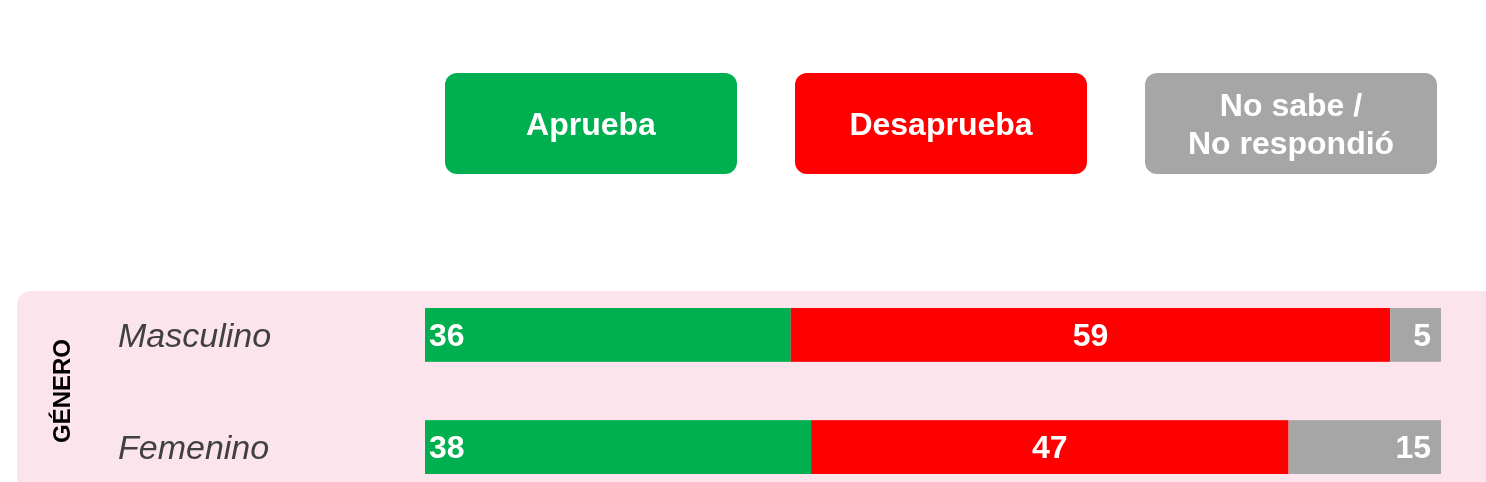 The image size is (1486, 482). What do you see at coordinates (447, 447) in the screenshot?
I see `data-label: 38` at bounding box center [447, 447].